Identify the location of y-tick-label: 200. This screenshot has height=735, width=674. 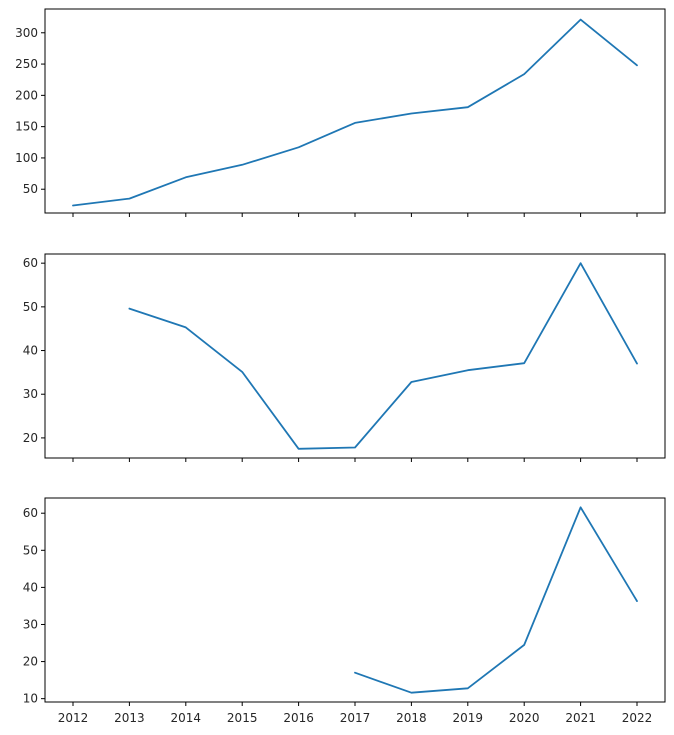
(26, 95).